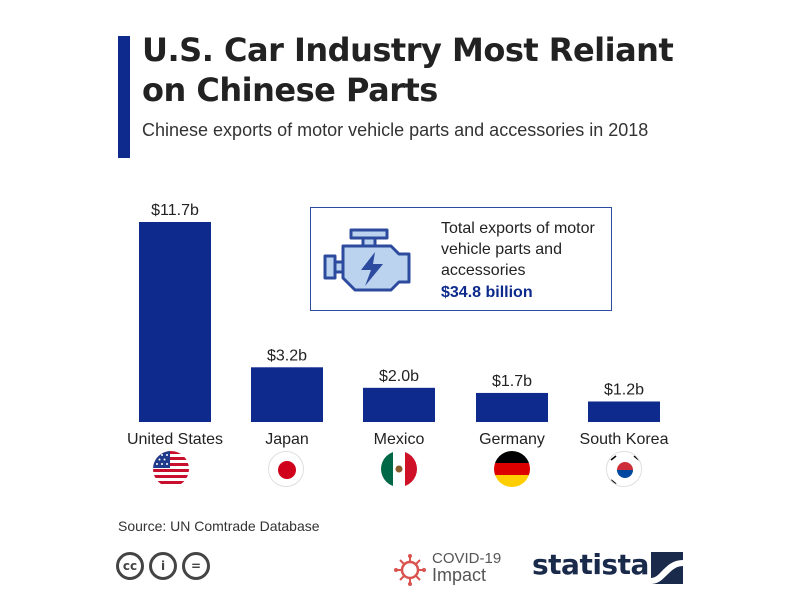  Describe the element at coordinates (130, 566) in the screenshot. I see `cc-icon: cc` at that location.